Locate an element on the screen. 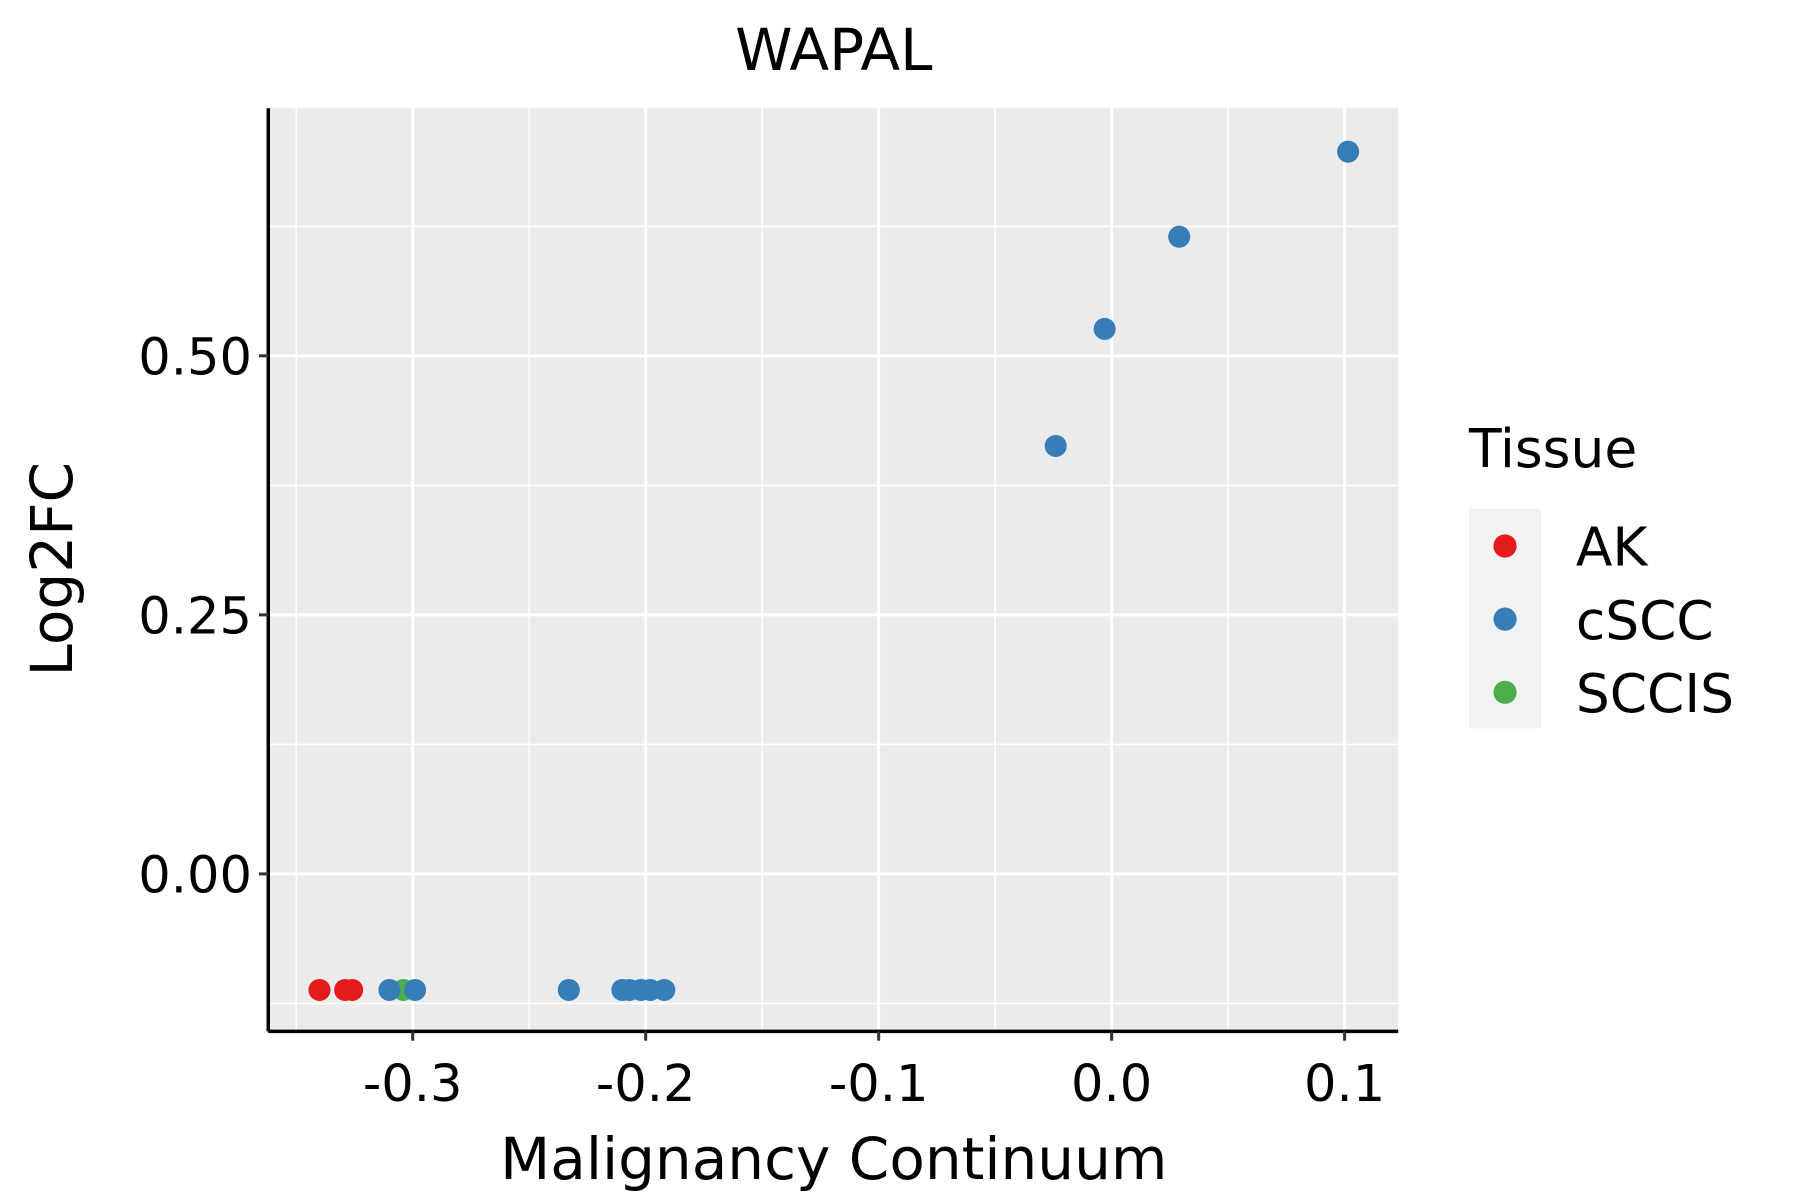 This screenshot has height=1200, width=1800. x-tick-label: -0.1 is located at coordinates (879, 1084).